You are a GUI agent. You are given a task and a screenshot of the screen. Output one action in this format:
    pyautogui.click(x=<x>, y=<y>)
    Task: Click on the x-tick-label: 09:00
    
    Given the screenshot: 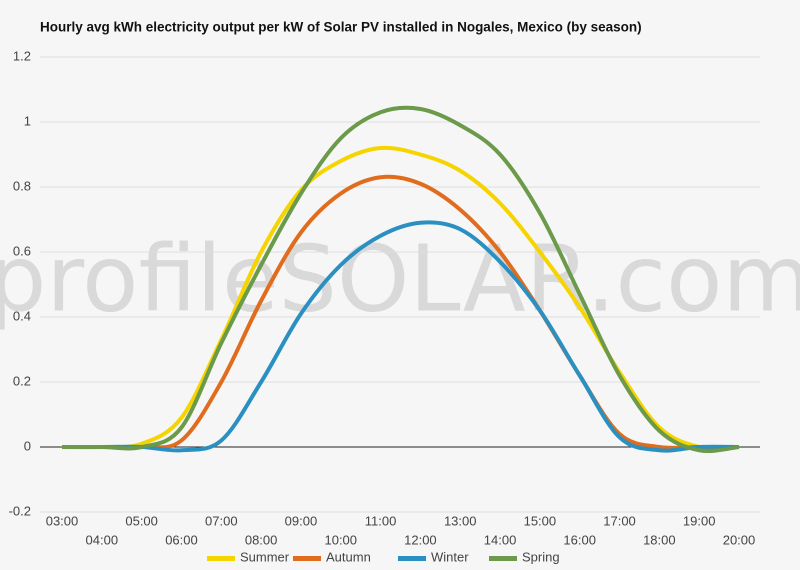 What is the action you would take?
    pyautogui.click(x=301, y=520)
    